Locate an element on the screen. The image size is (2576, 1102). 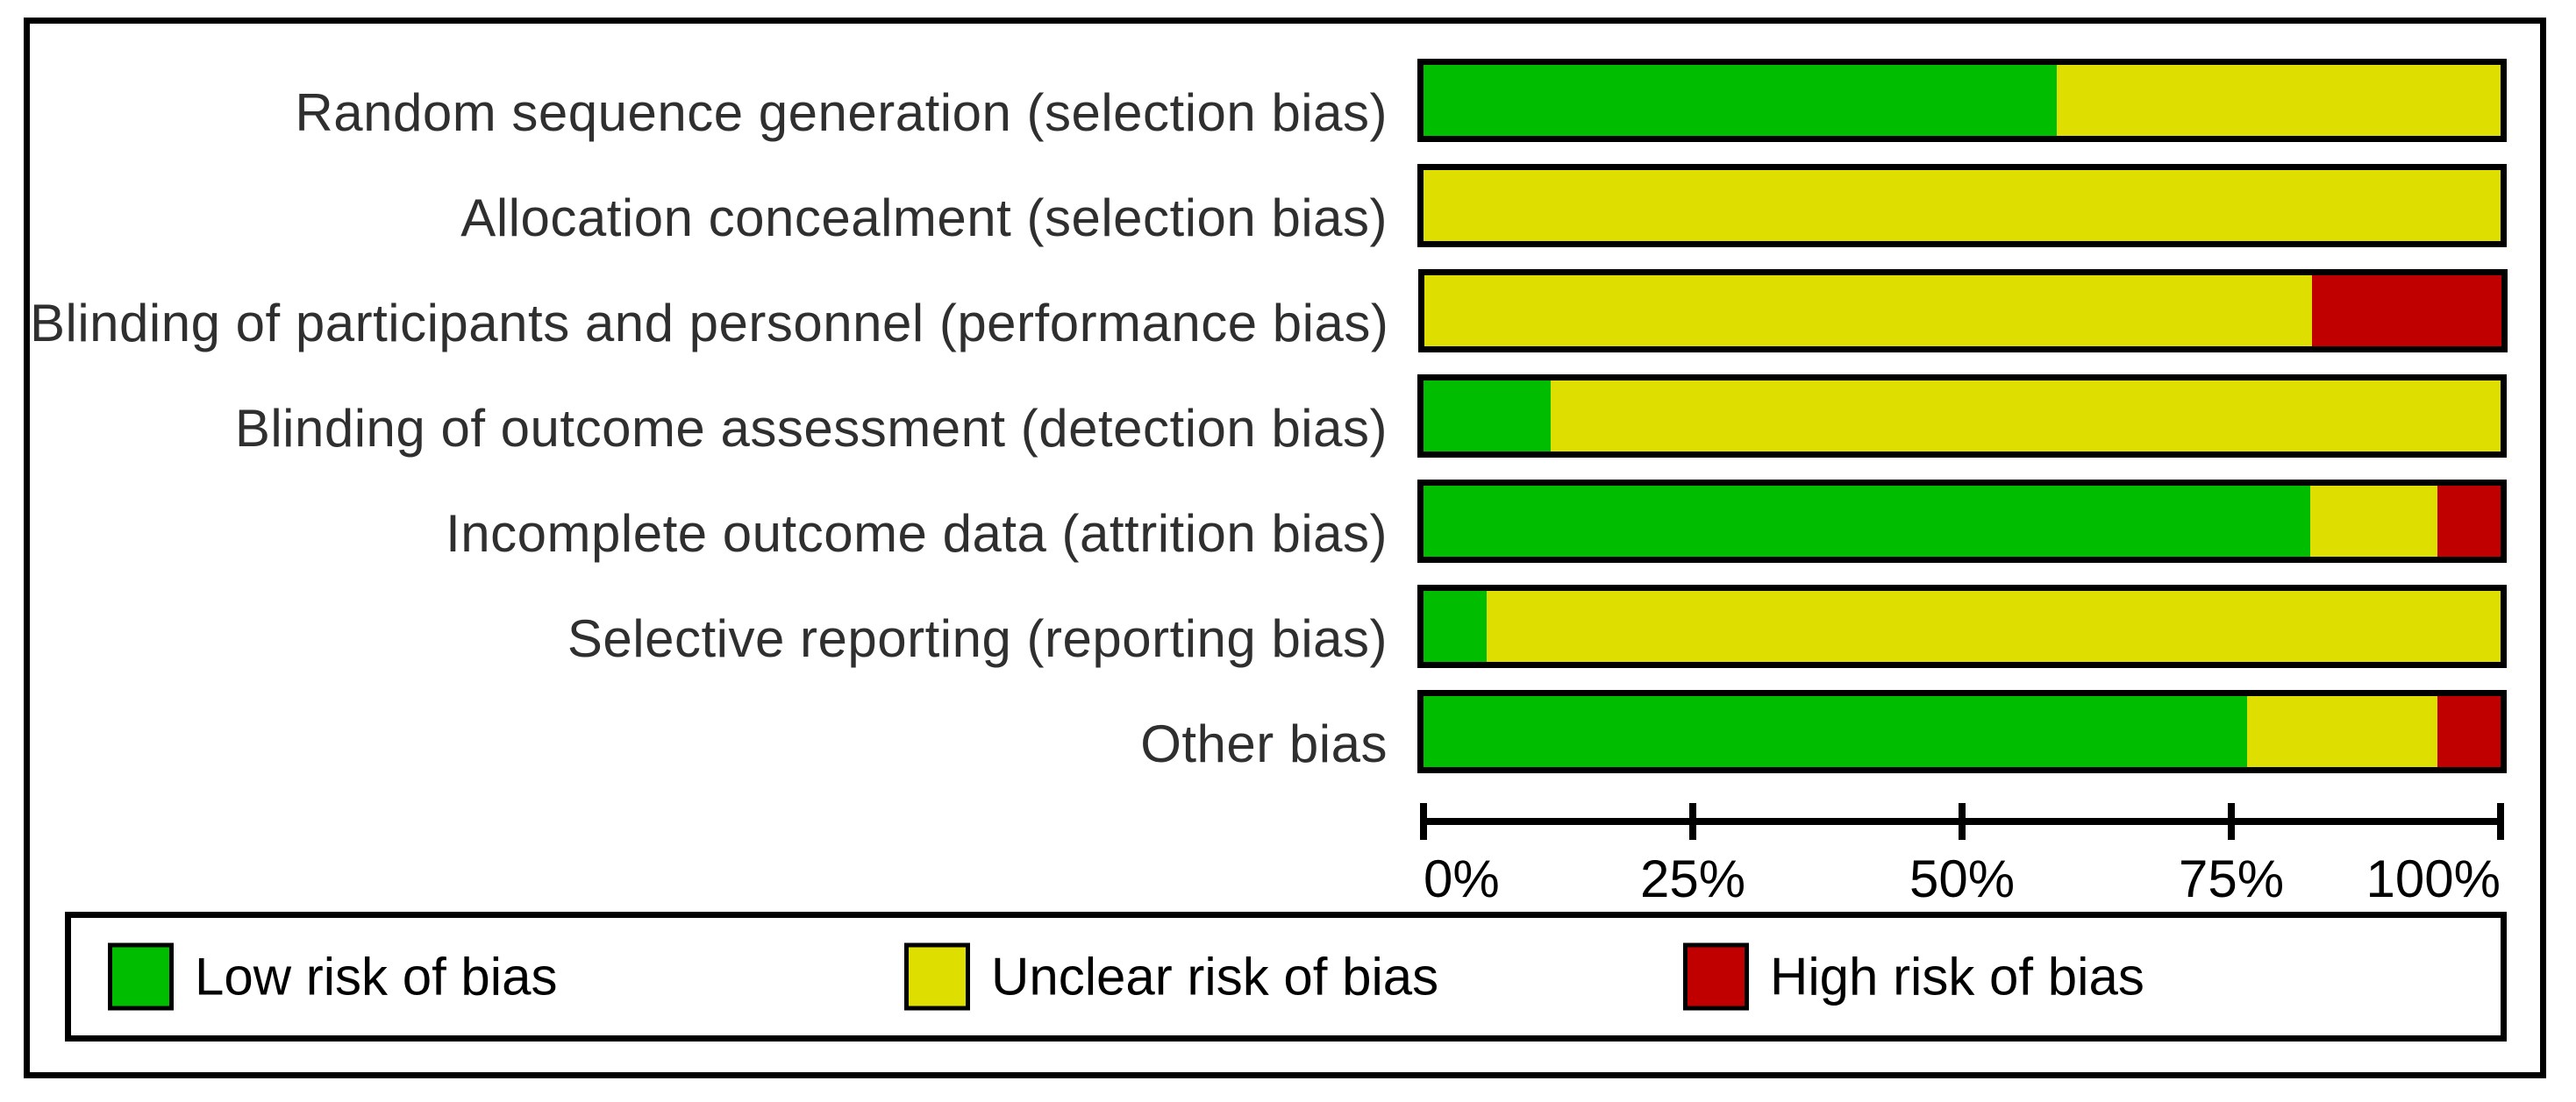
legend-entry-high: High risk of bias is located at coordinates (1914, 976).